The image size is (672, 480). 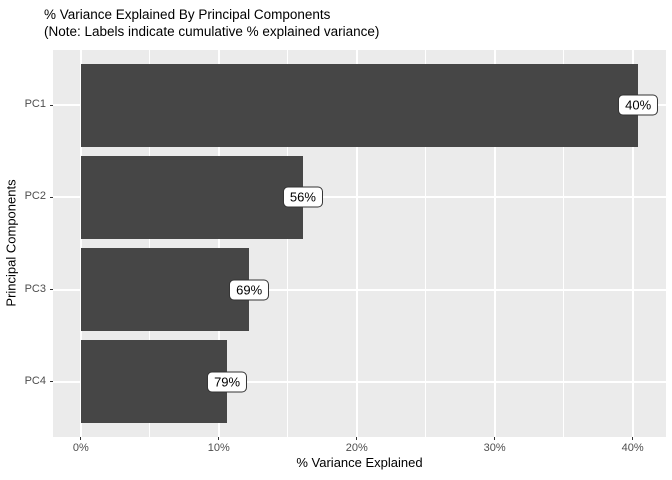 What do you see at coordinates (80, 448) in the screenshot?
I see `x-tick-label-0pct: 0%` at bounding box center [80, 448].